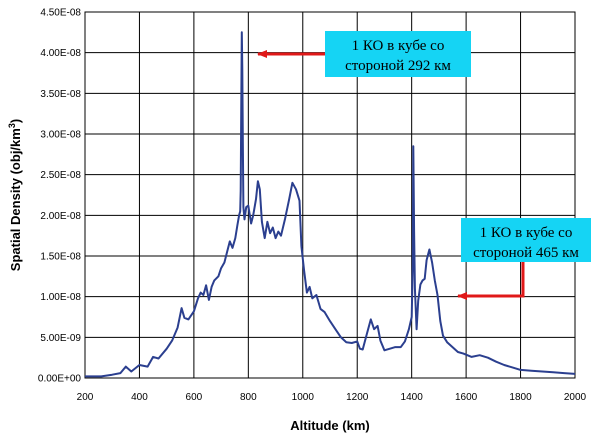 The height and width of the screenshot is (436, 597). Describe the element at coordinates (303, 397) in the screenshot. I see `x-tick-label: 1000` at that location.